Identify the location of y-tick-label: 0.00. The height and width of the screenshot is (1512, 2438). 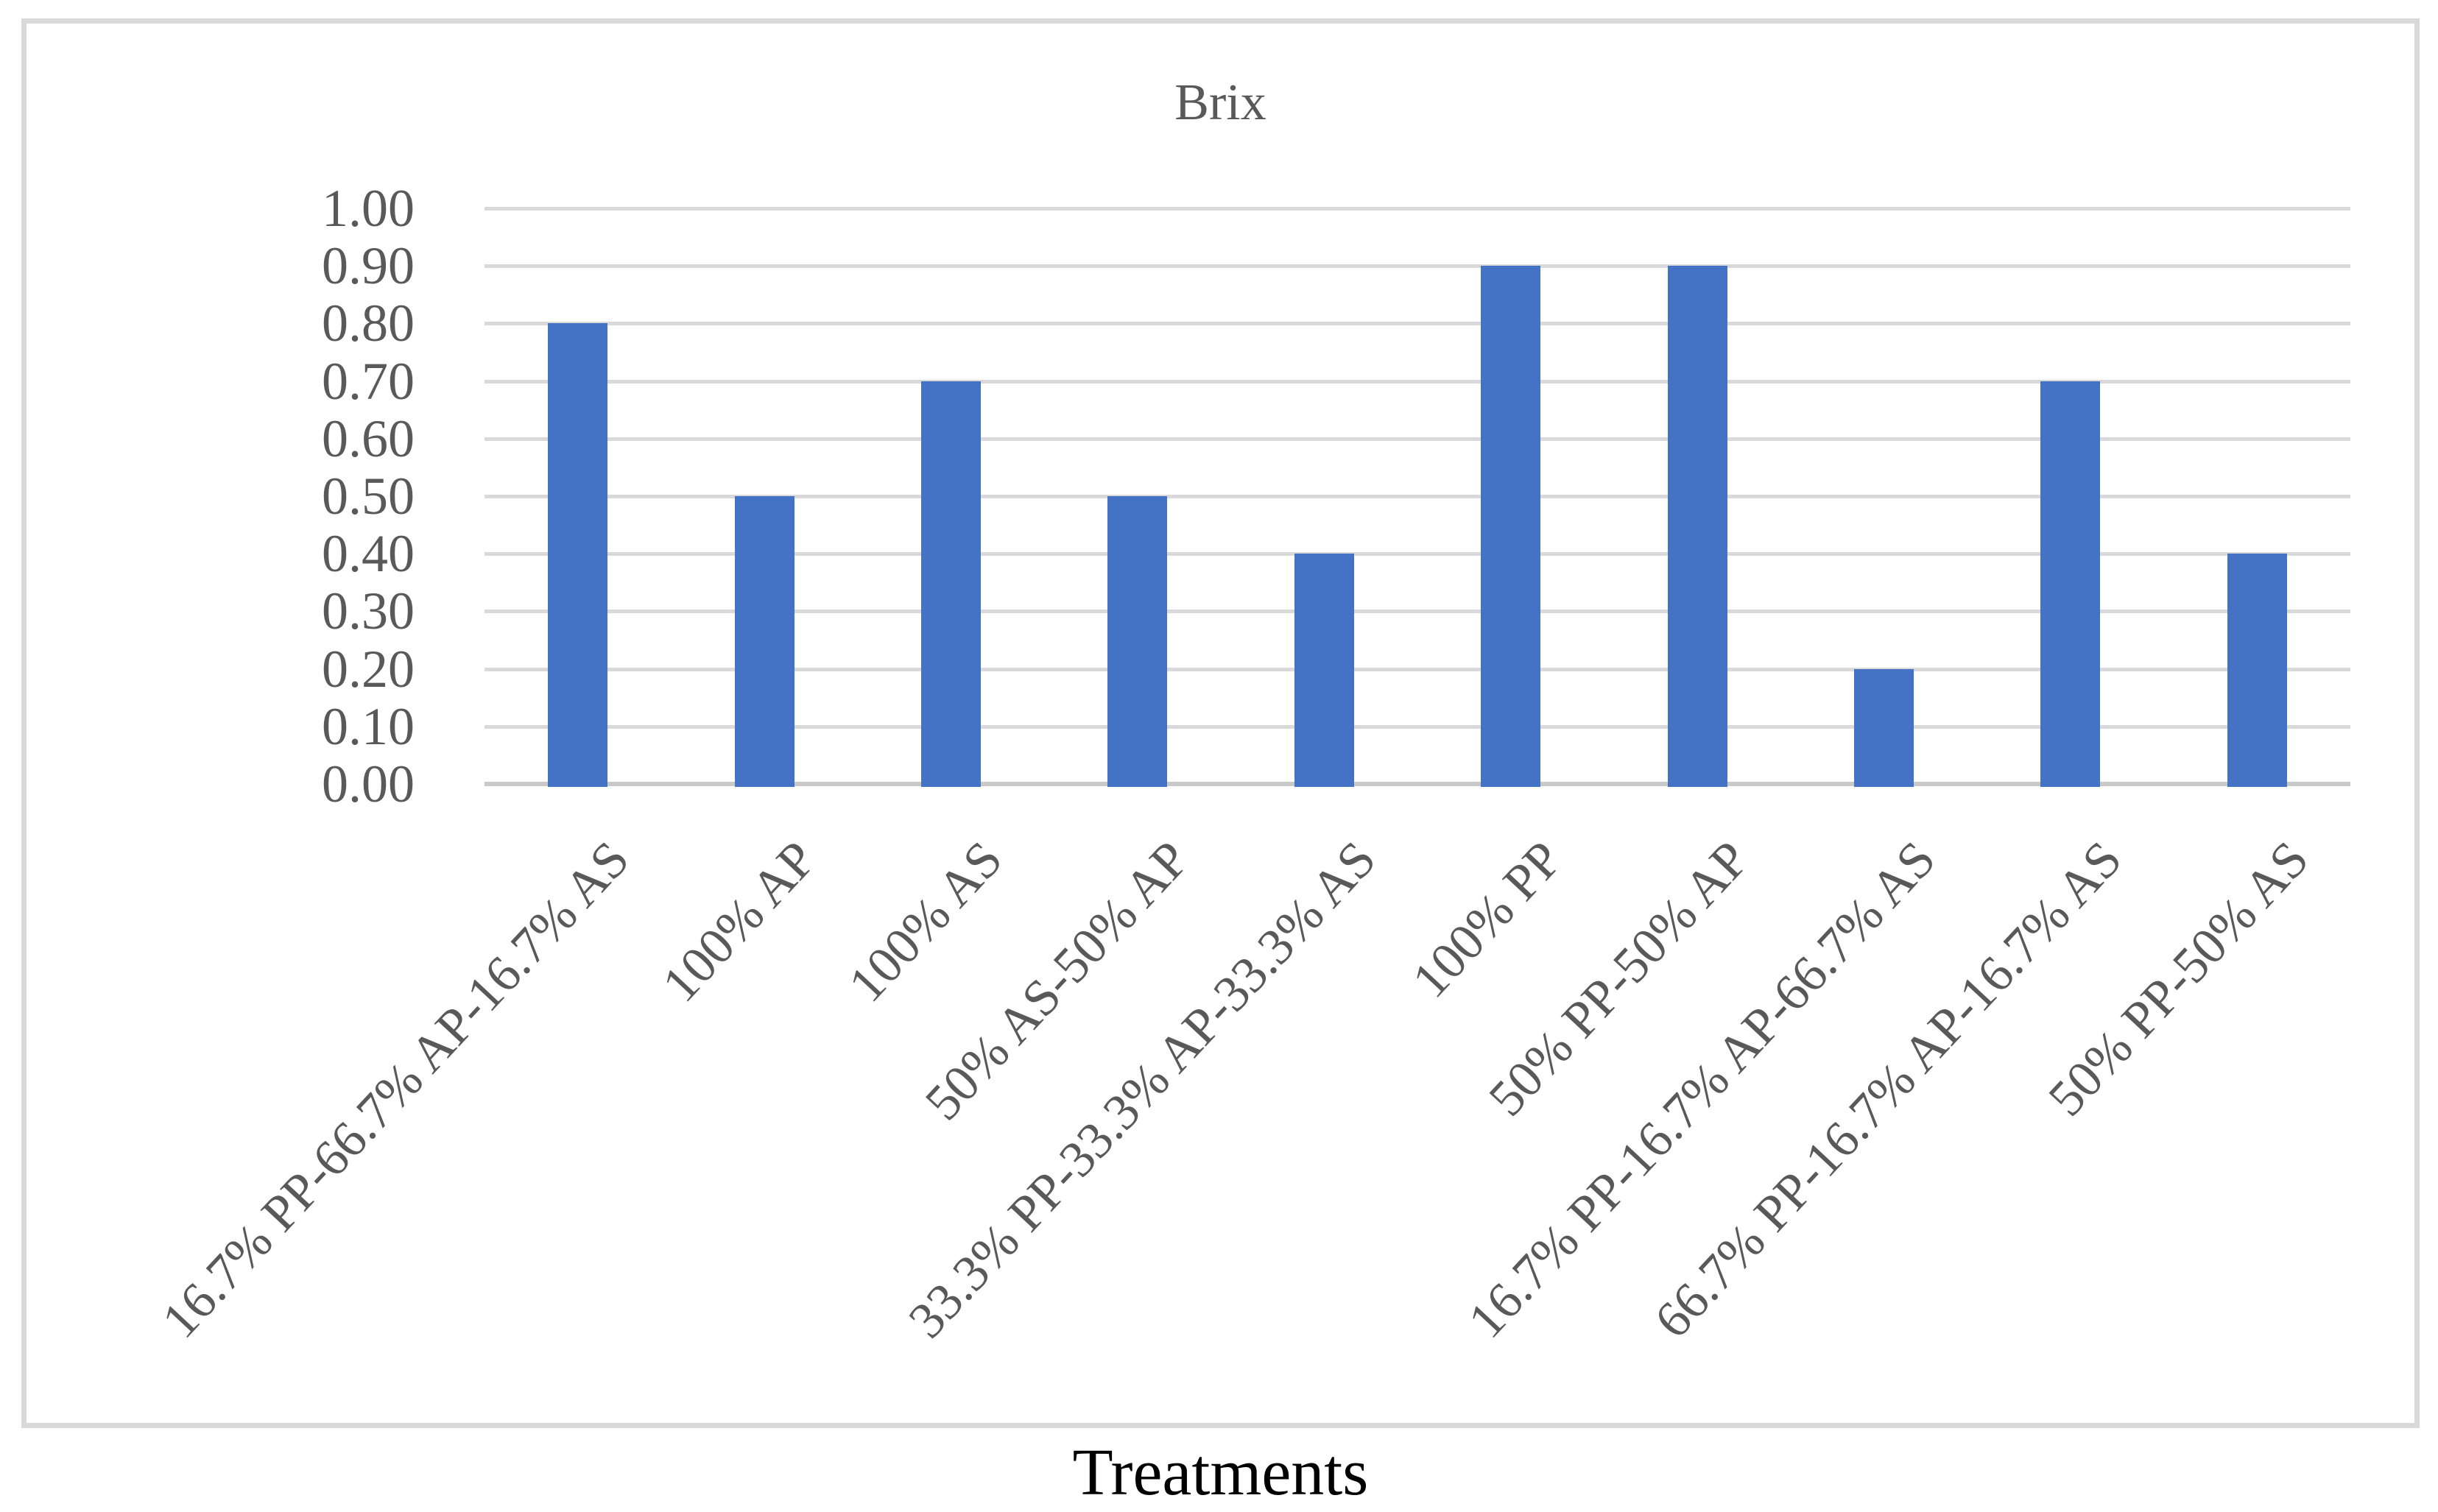
(368, 784).